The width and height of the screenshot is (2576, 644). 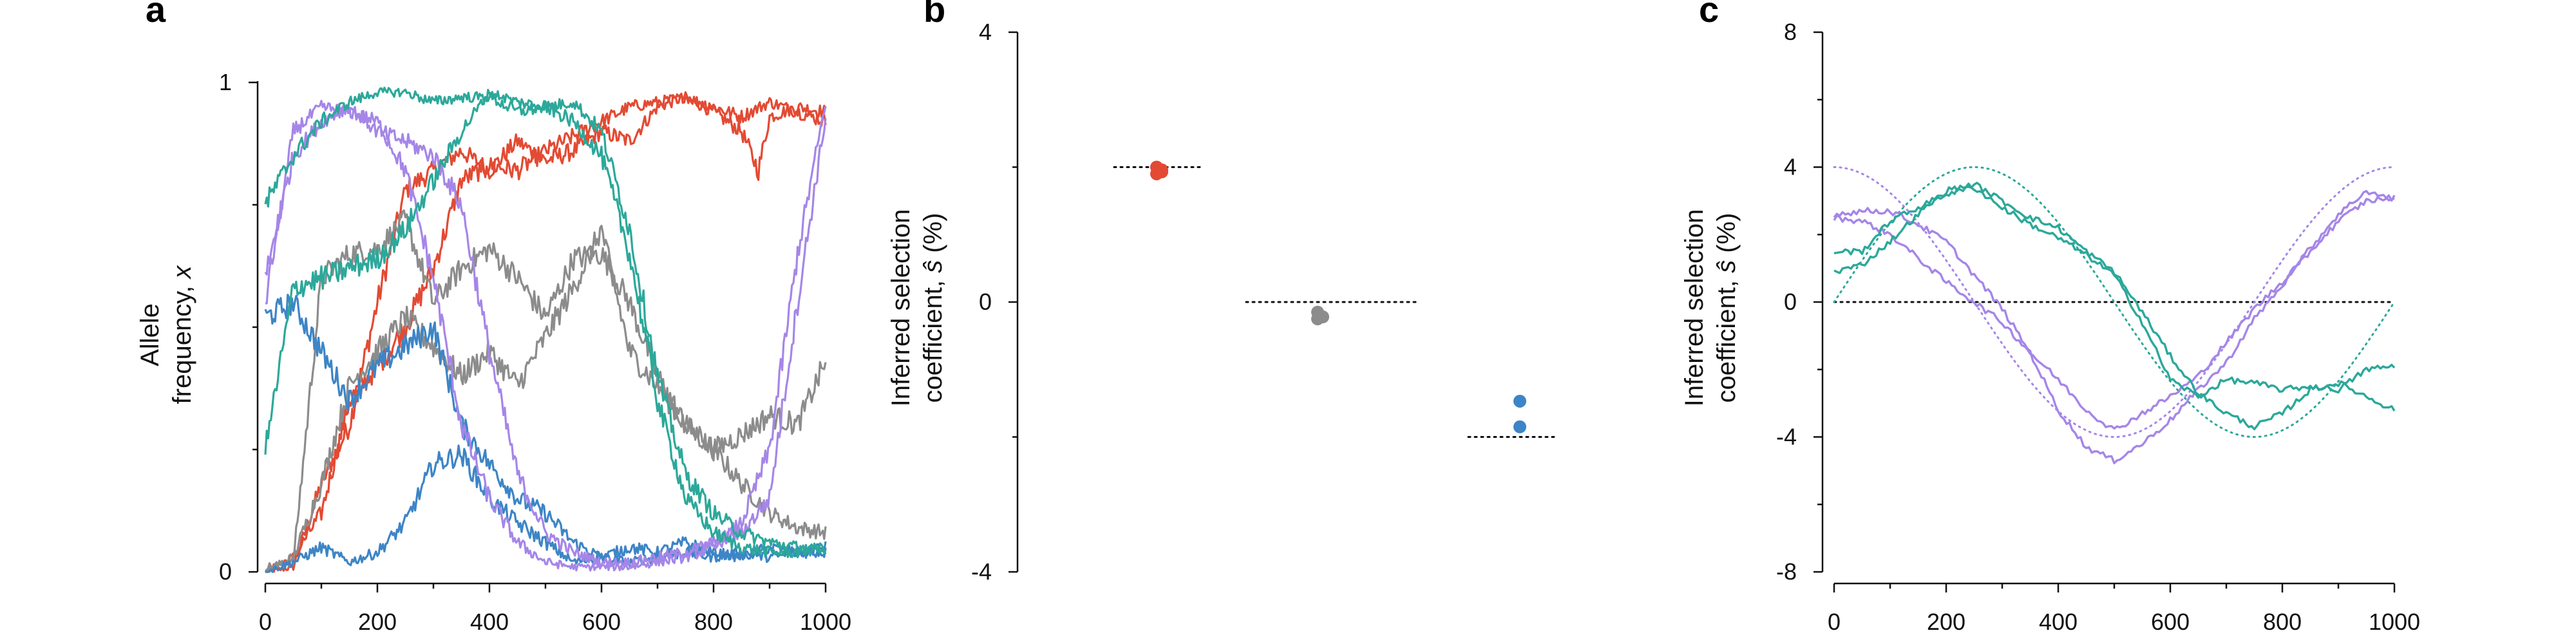 What do you see at coordinates (933, 233) in the screenshot?
I see `panel-b-ylabel-unit: (%)` at bounding box center [933, 233].